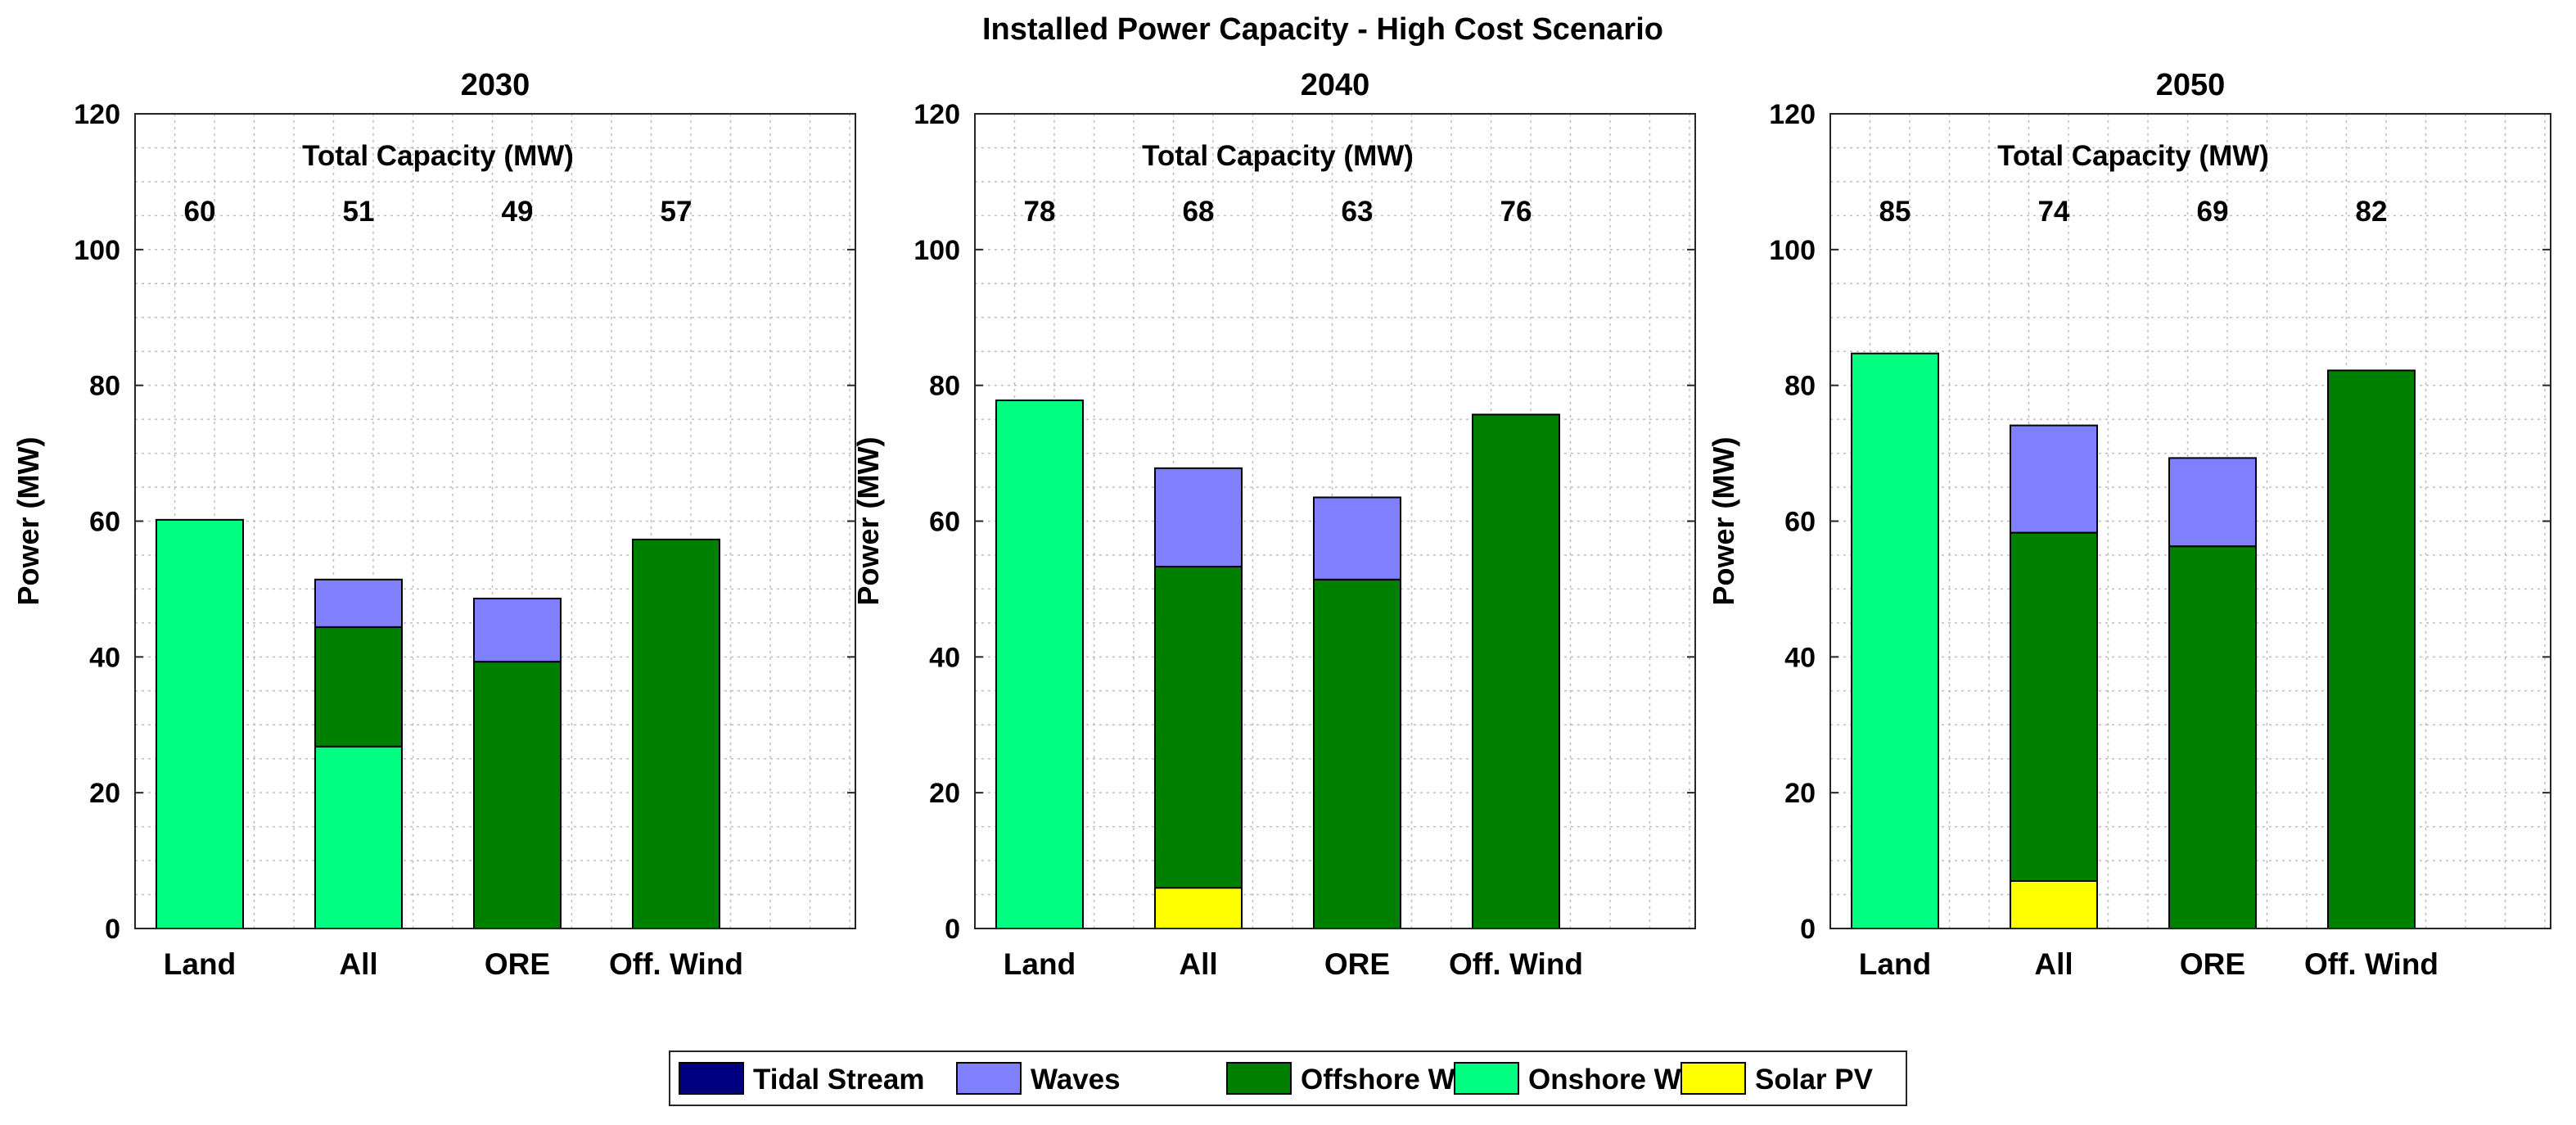  Describe the element at coordinates (1516, 671) in the screenshot. I see `bar-2040-offwind-offshore-wind` at that location.